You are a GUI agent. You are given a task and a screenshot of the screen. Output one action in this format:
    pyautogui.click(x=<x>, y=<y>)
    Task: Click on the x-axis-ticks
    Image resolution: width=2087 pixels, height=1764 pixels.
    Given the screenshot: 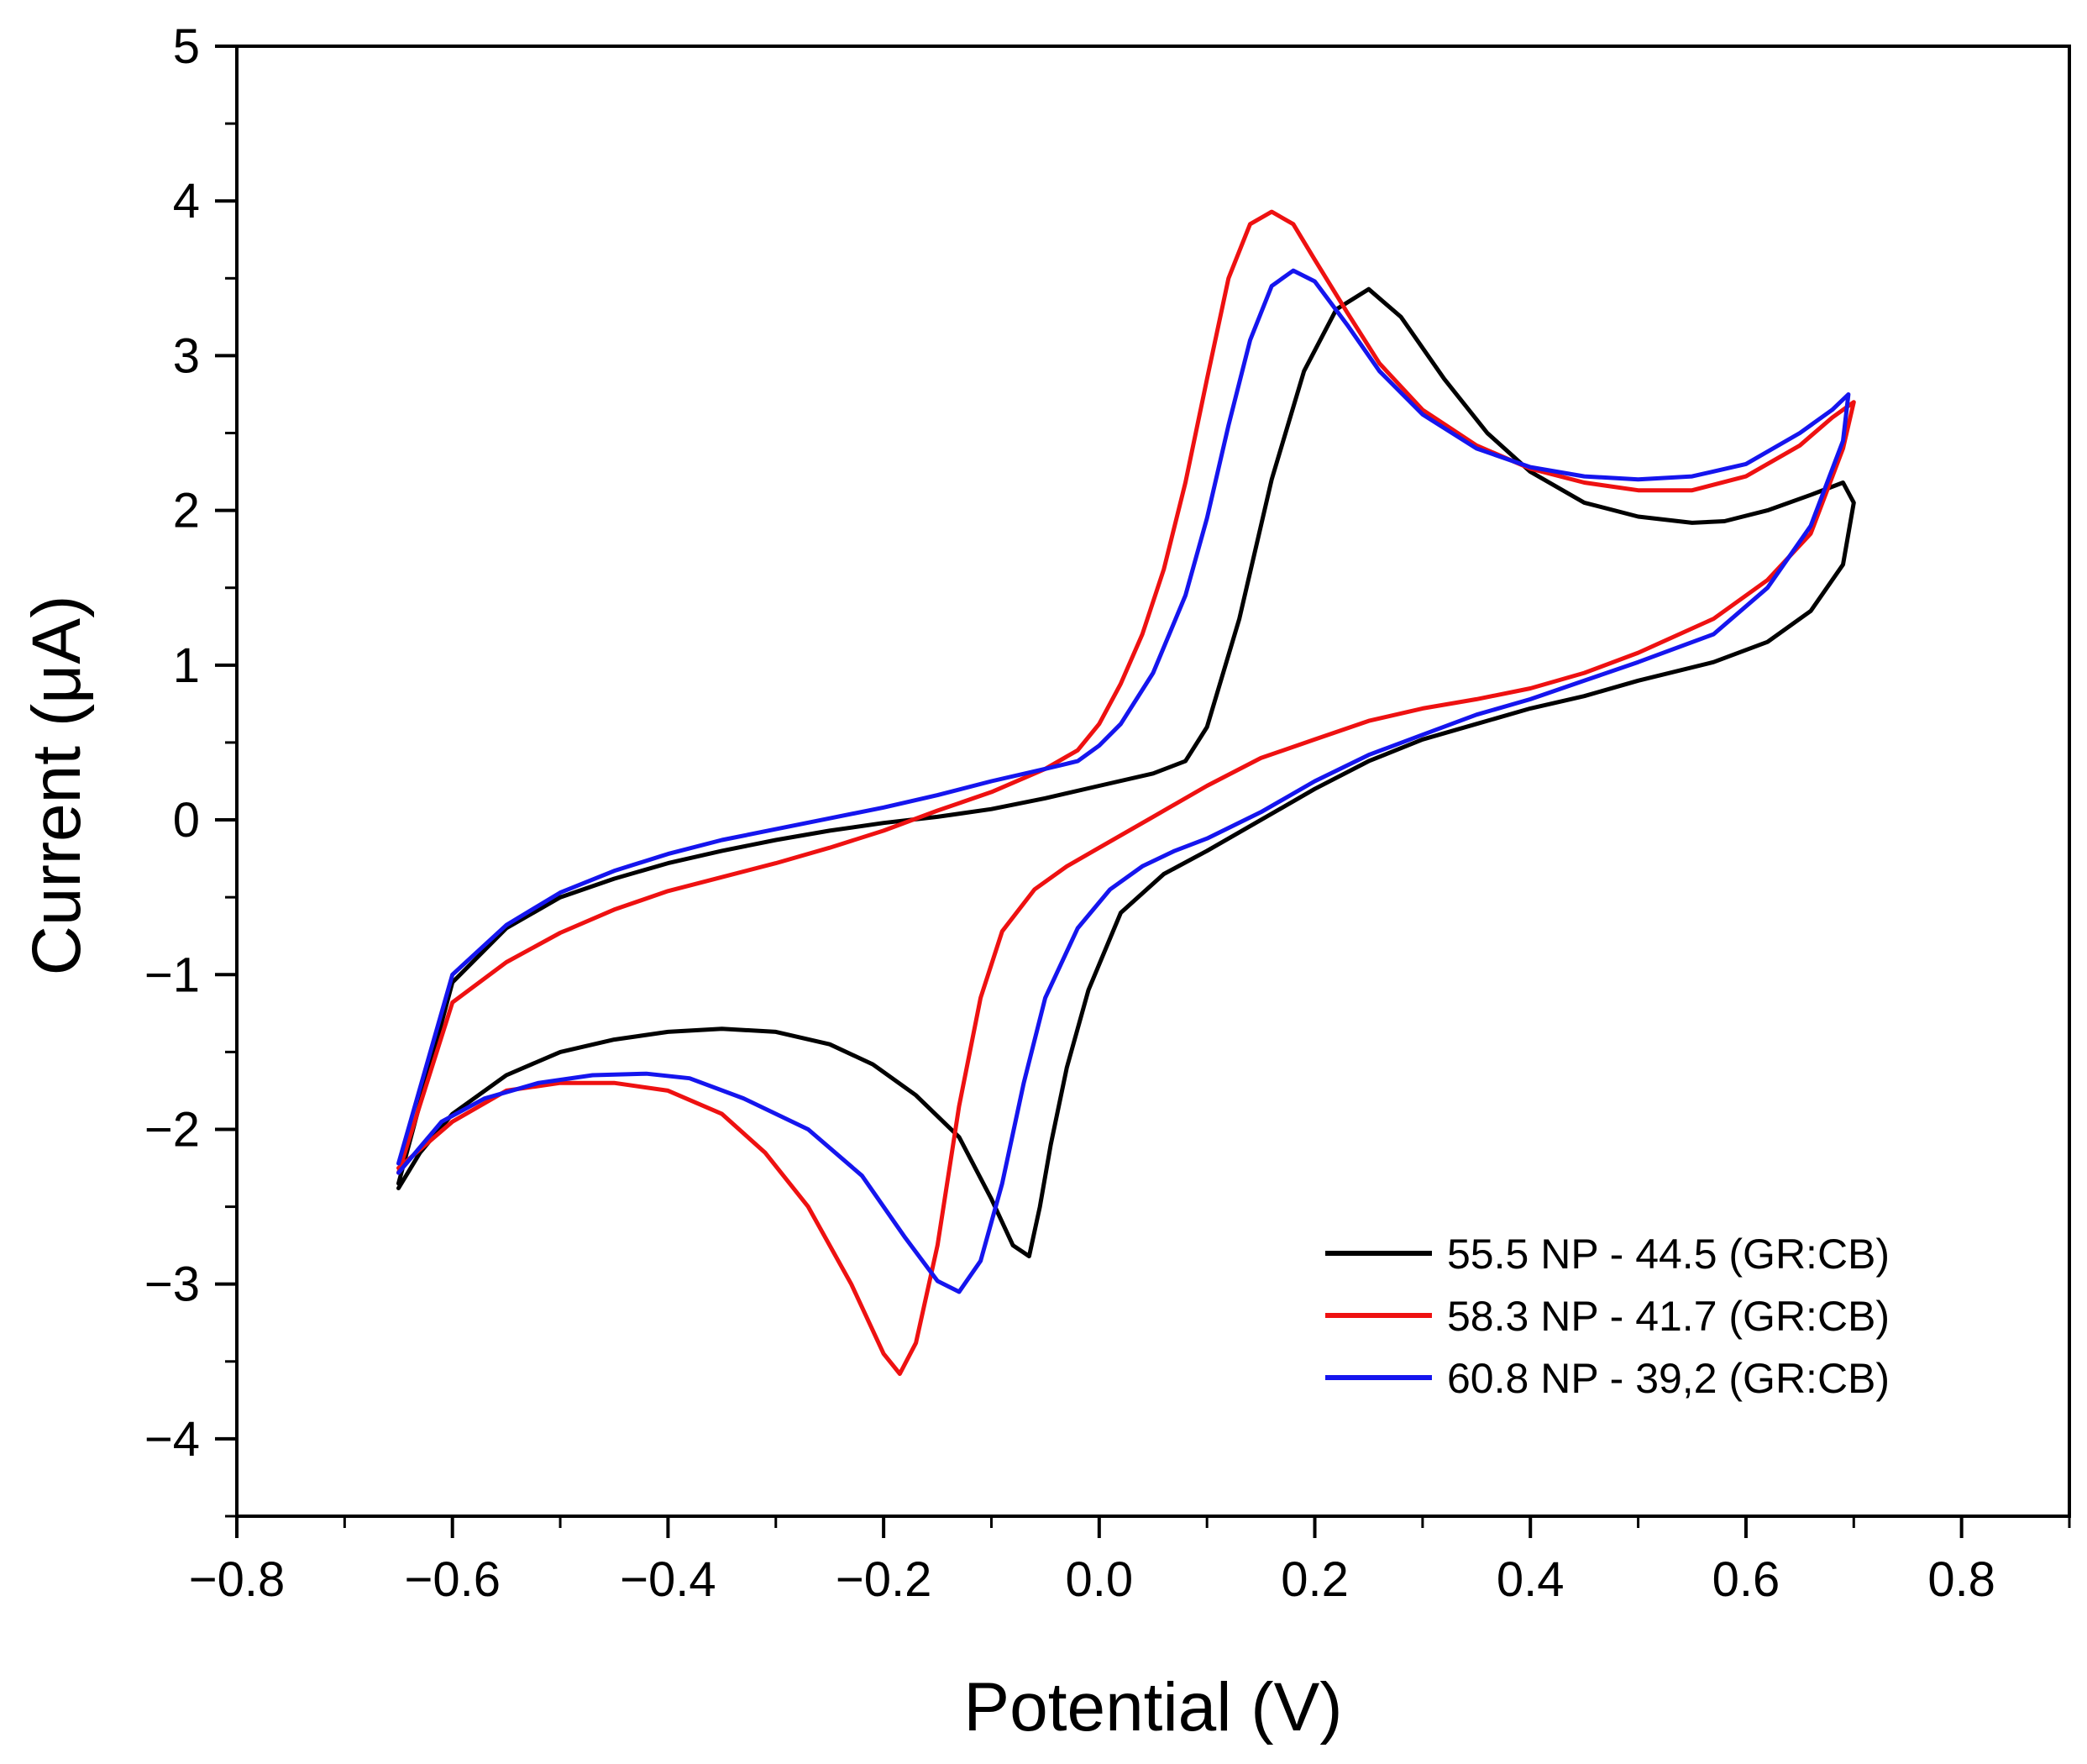 What is the action you would take?
    pyautogui.click(x=1153, y=1527)
    